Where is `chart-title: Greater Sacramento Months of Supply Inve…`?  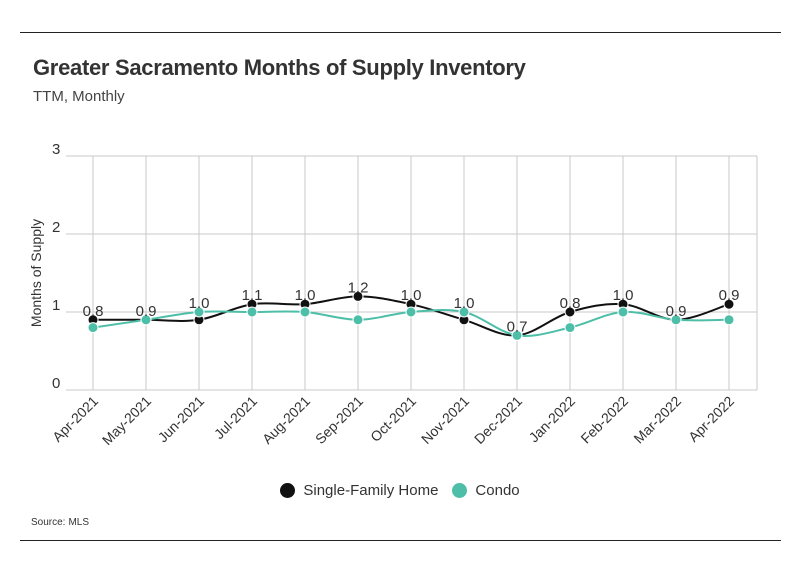
chart-title: Greater Sacramento Months of Supply Inve… is located at coordinates (279, 67).